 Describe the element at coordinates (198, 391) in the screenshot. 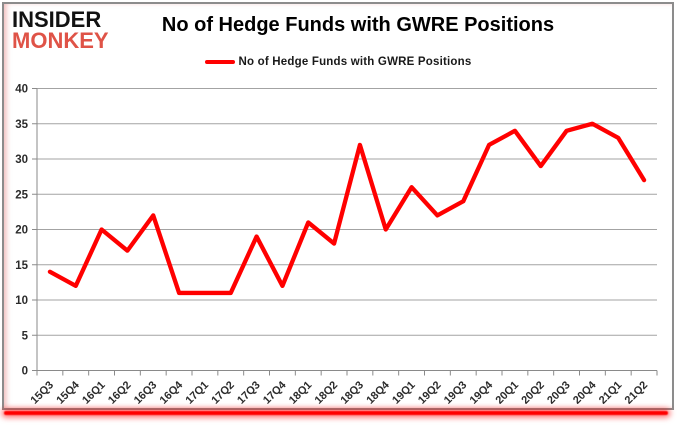

I see `x-tick-label: 17Q1` at that location.